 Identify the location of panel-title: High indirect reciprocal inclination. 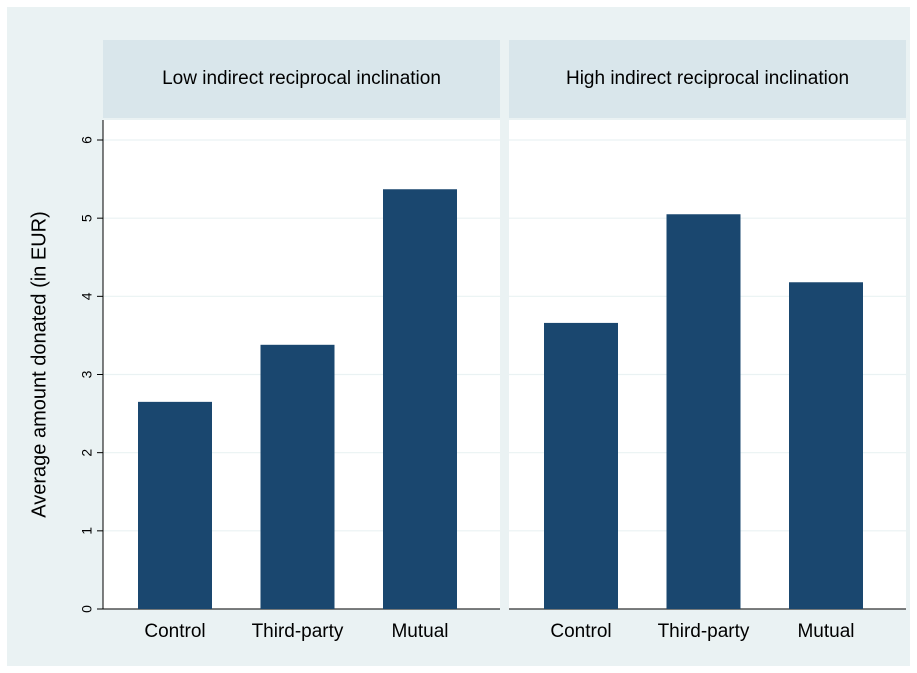
(707, 78).